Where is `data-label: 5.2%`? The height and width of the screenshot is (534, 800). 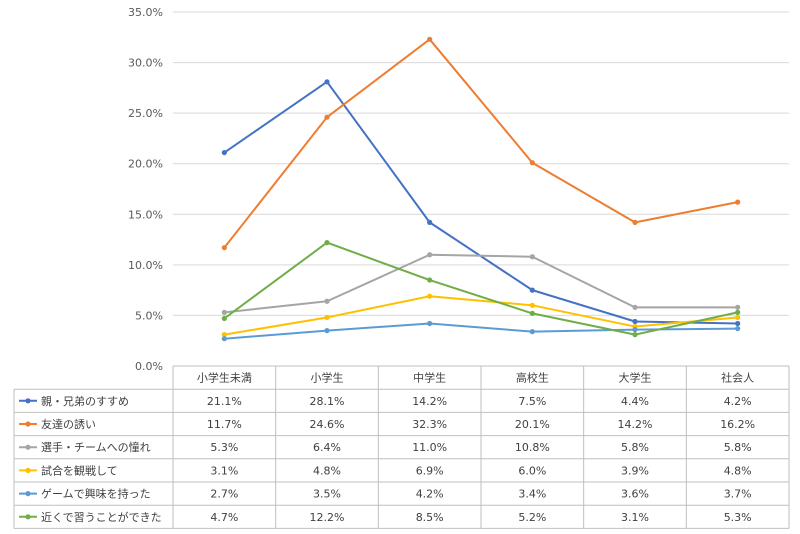 data-label: 5.2% is located at coordinates (532, 517).